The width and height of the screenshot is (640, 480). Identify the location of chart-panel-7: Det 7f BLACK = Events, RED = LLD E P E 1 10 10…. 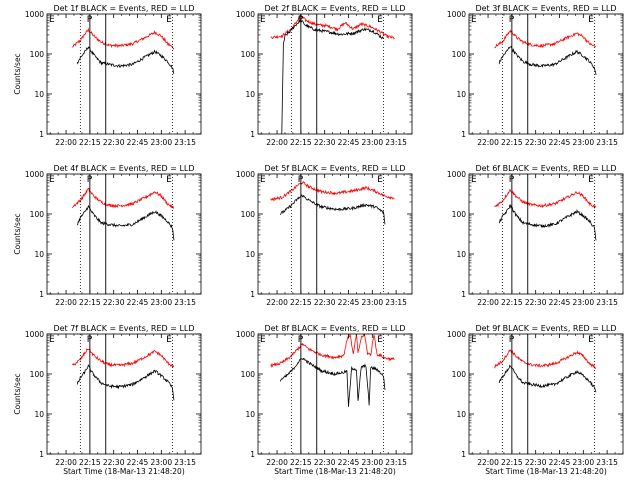
(107, 400).